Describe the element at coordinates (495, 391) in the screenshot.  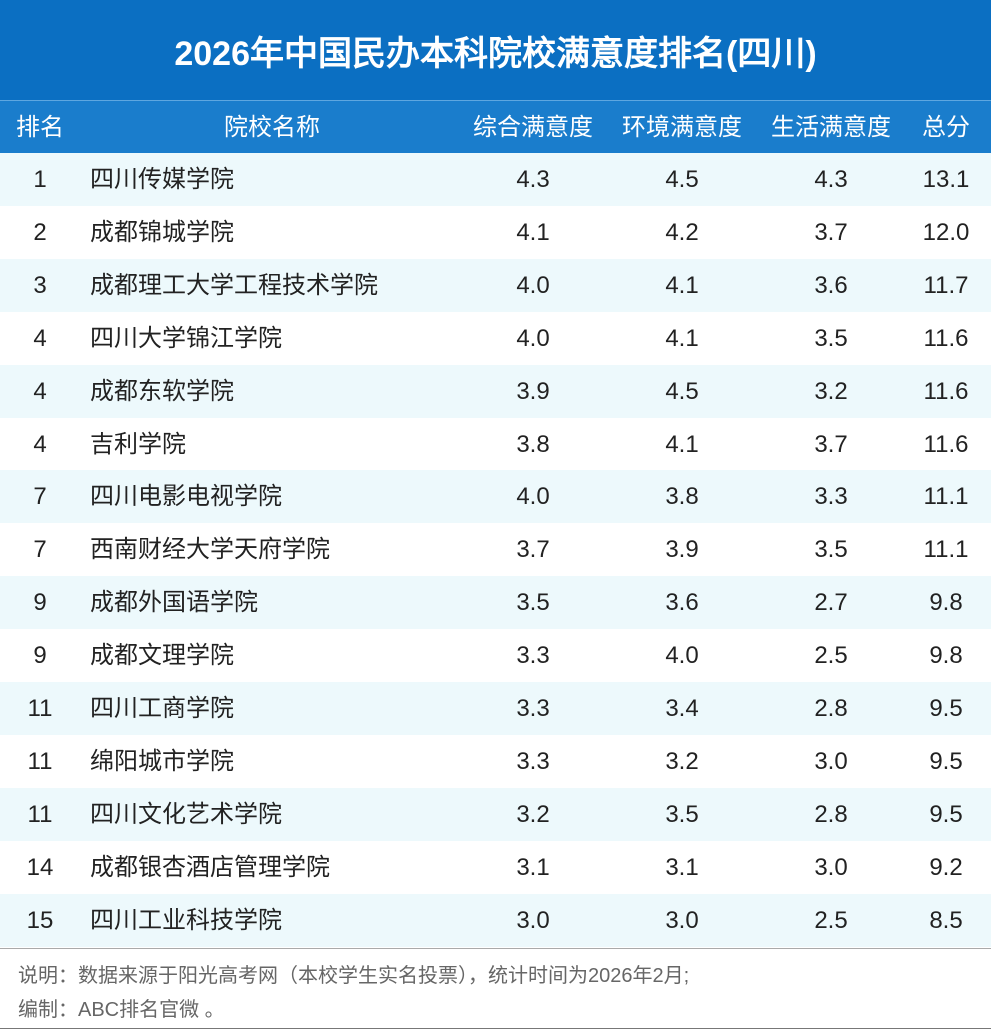
I see `table-row: 4 成都东软学院 3.9 4.5 3.2 11.6` at that location.